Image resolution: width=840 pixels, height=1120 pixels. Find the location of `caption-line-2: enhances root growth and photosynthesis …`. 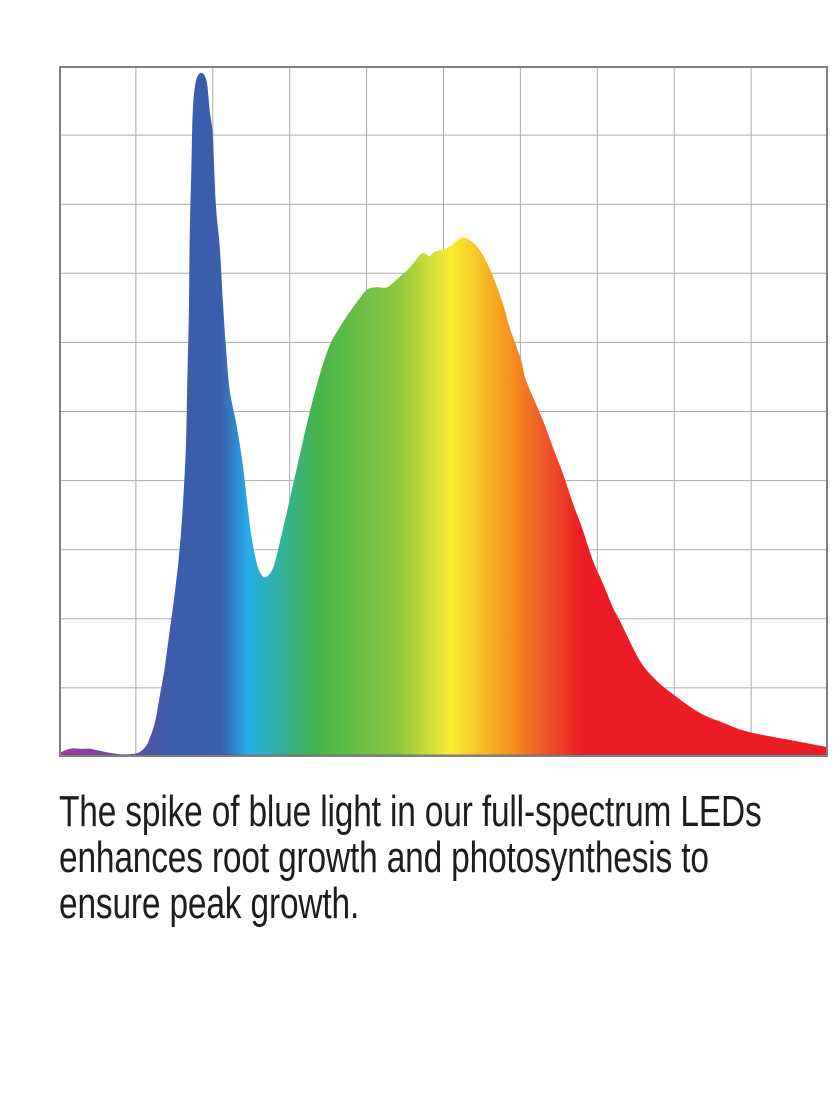

caption-line-2: enhances root growth and photosynthesis … is located at coordinates (384, 857).